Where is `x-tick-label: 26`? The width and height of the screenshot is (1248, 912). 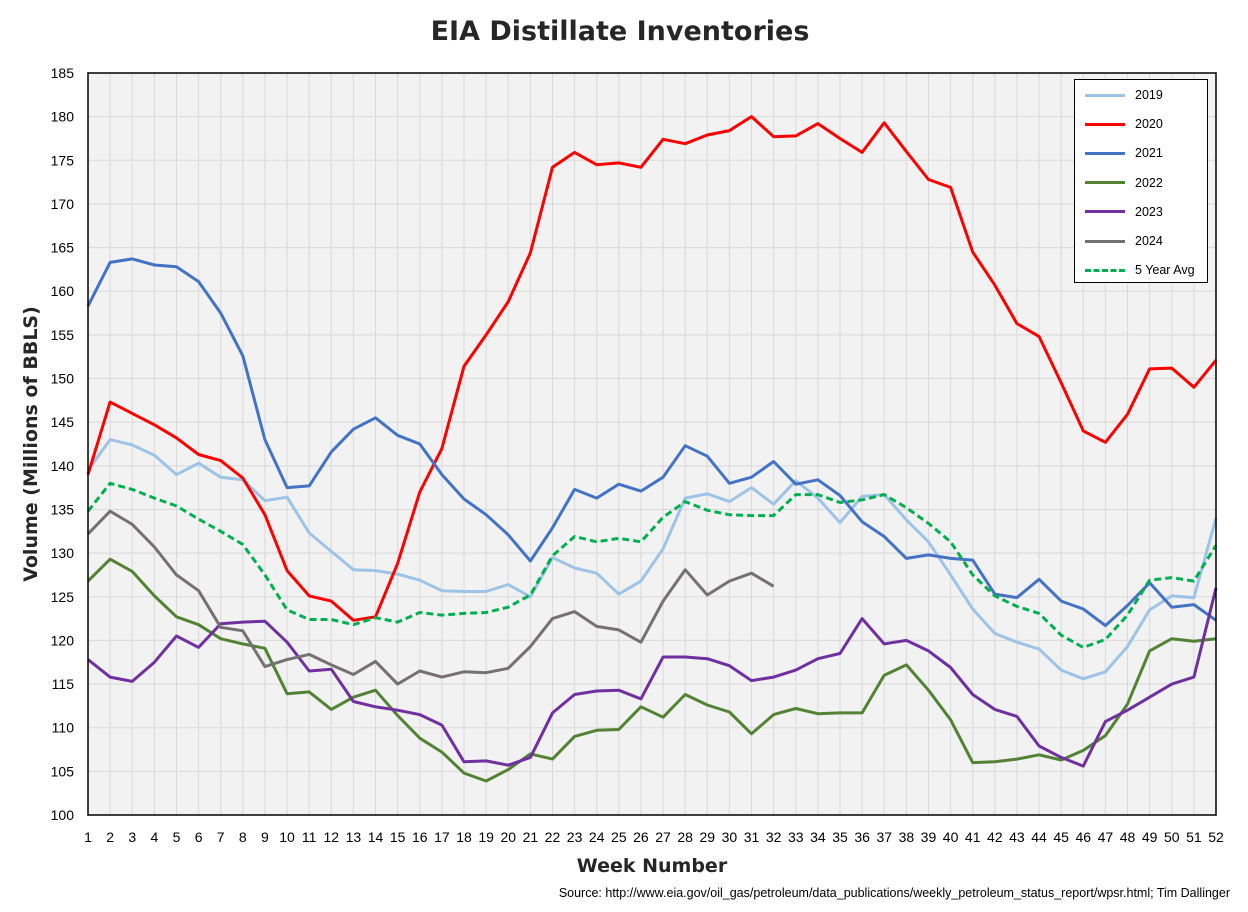 x-tick-label: 26 is located at coordinates (641, 837).